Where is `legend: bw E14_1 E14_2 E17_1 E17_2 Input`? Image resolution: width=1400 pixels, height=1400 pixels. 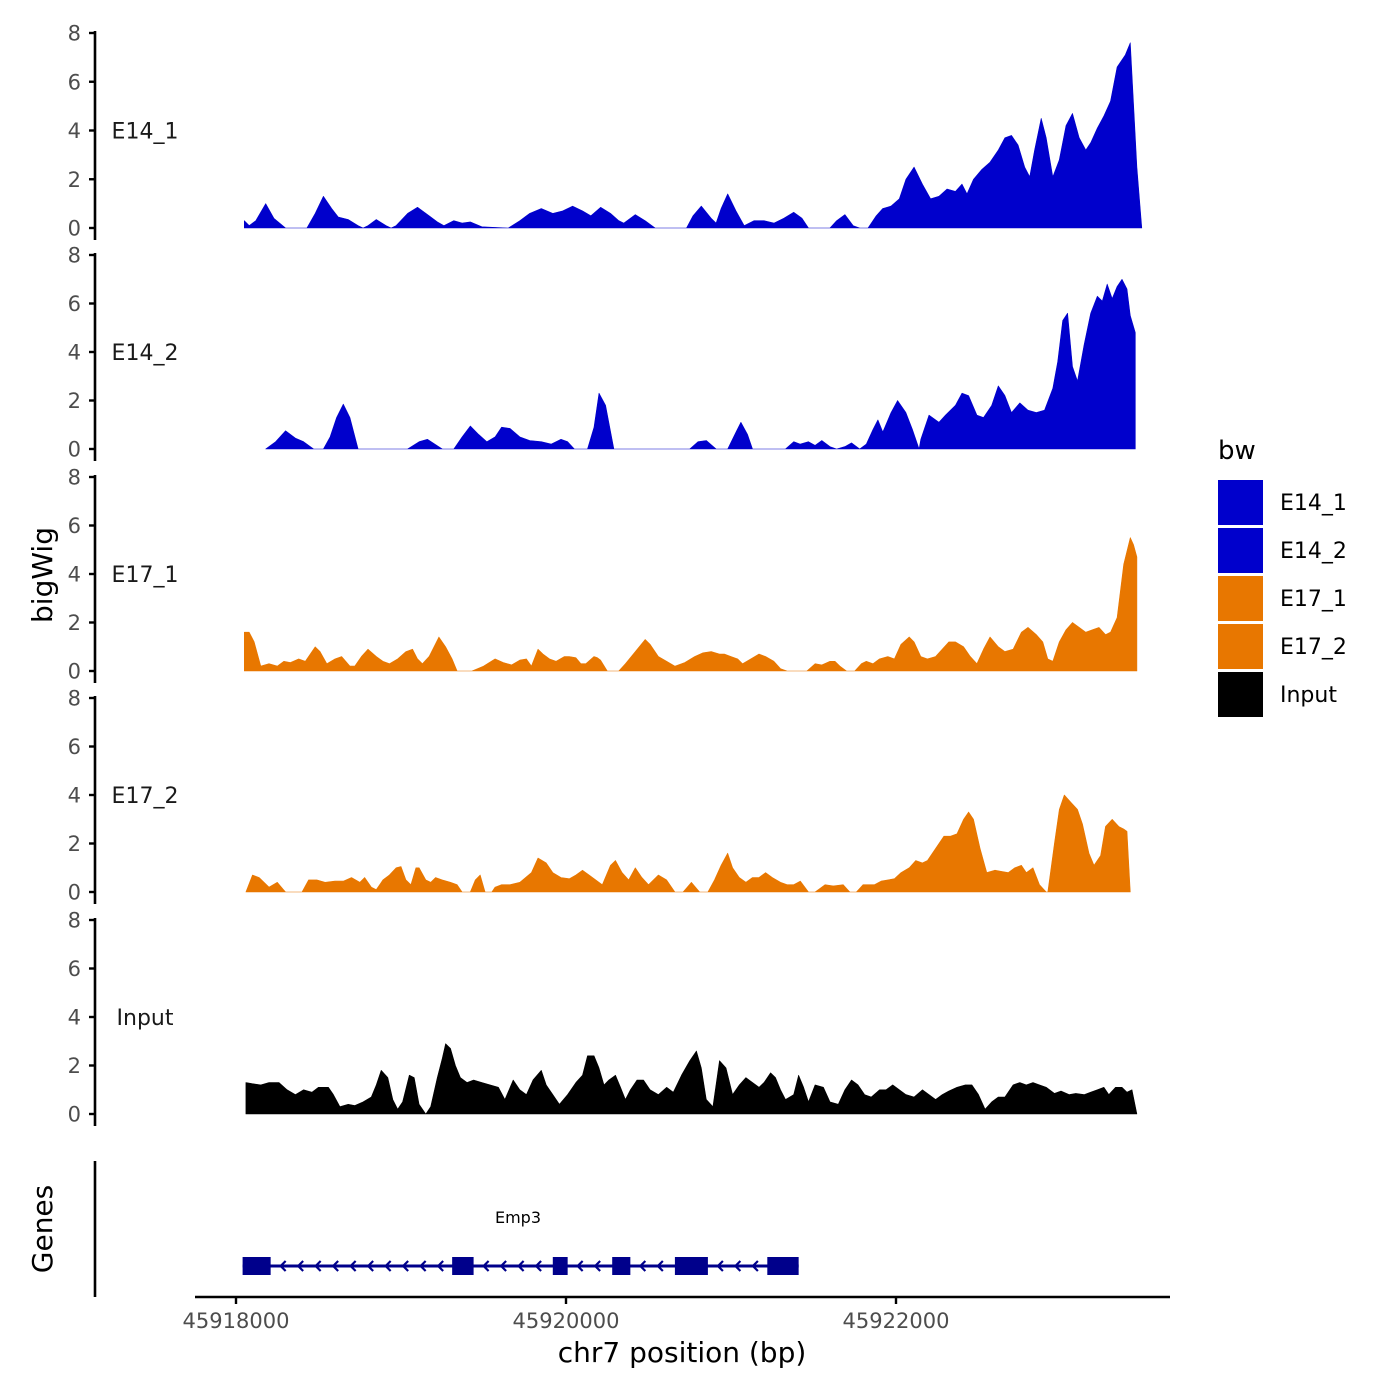 legend: bw E14_1 E14_2 E17_1 E17_2 Input is located at coordinates (1282, 576).